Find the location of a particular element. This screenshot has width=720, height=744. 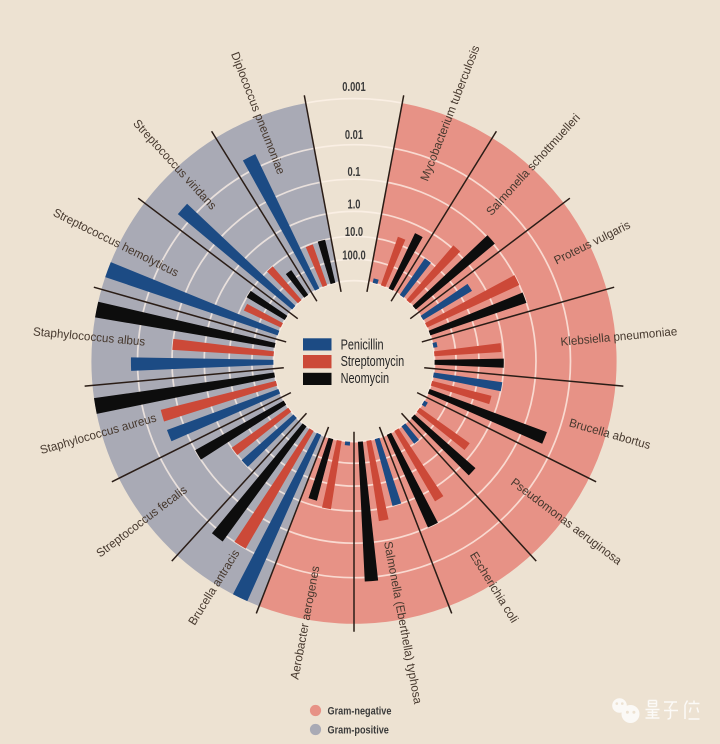

svg-text: Penicillin is located at coordinates (362, 345).